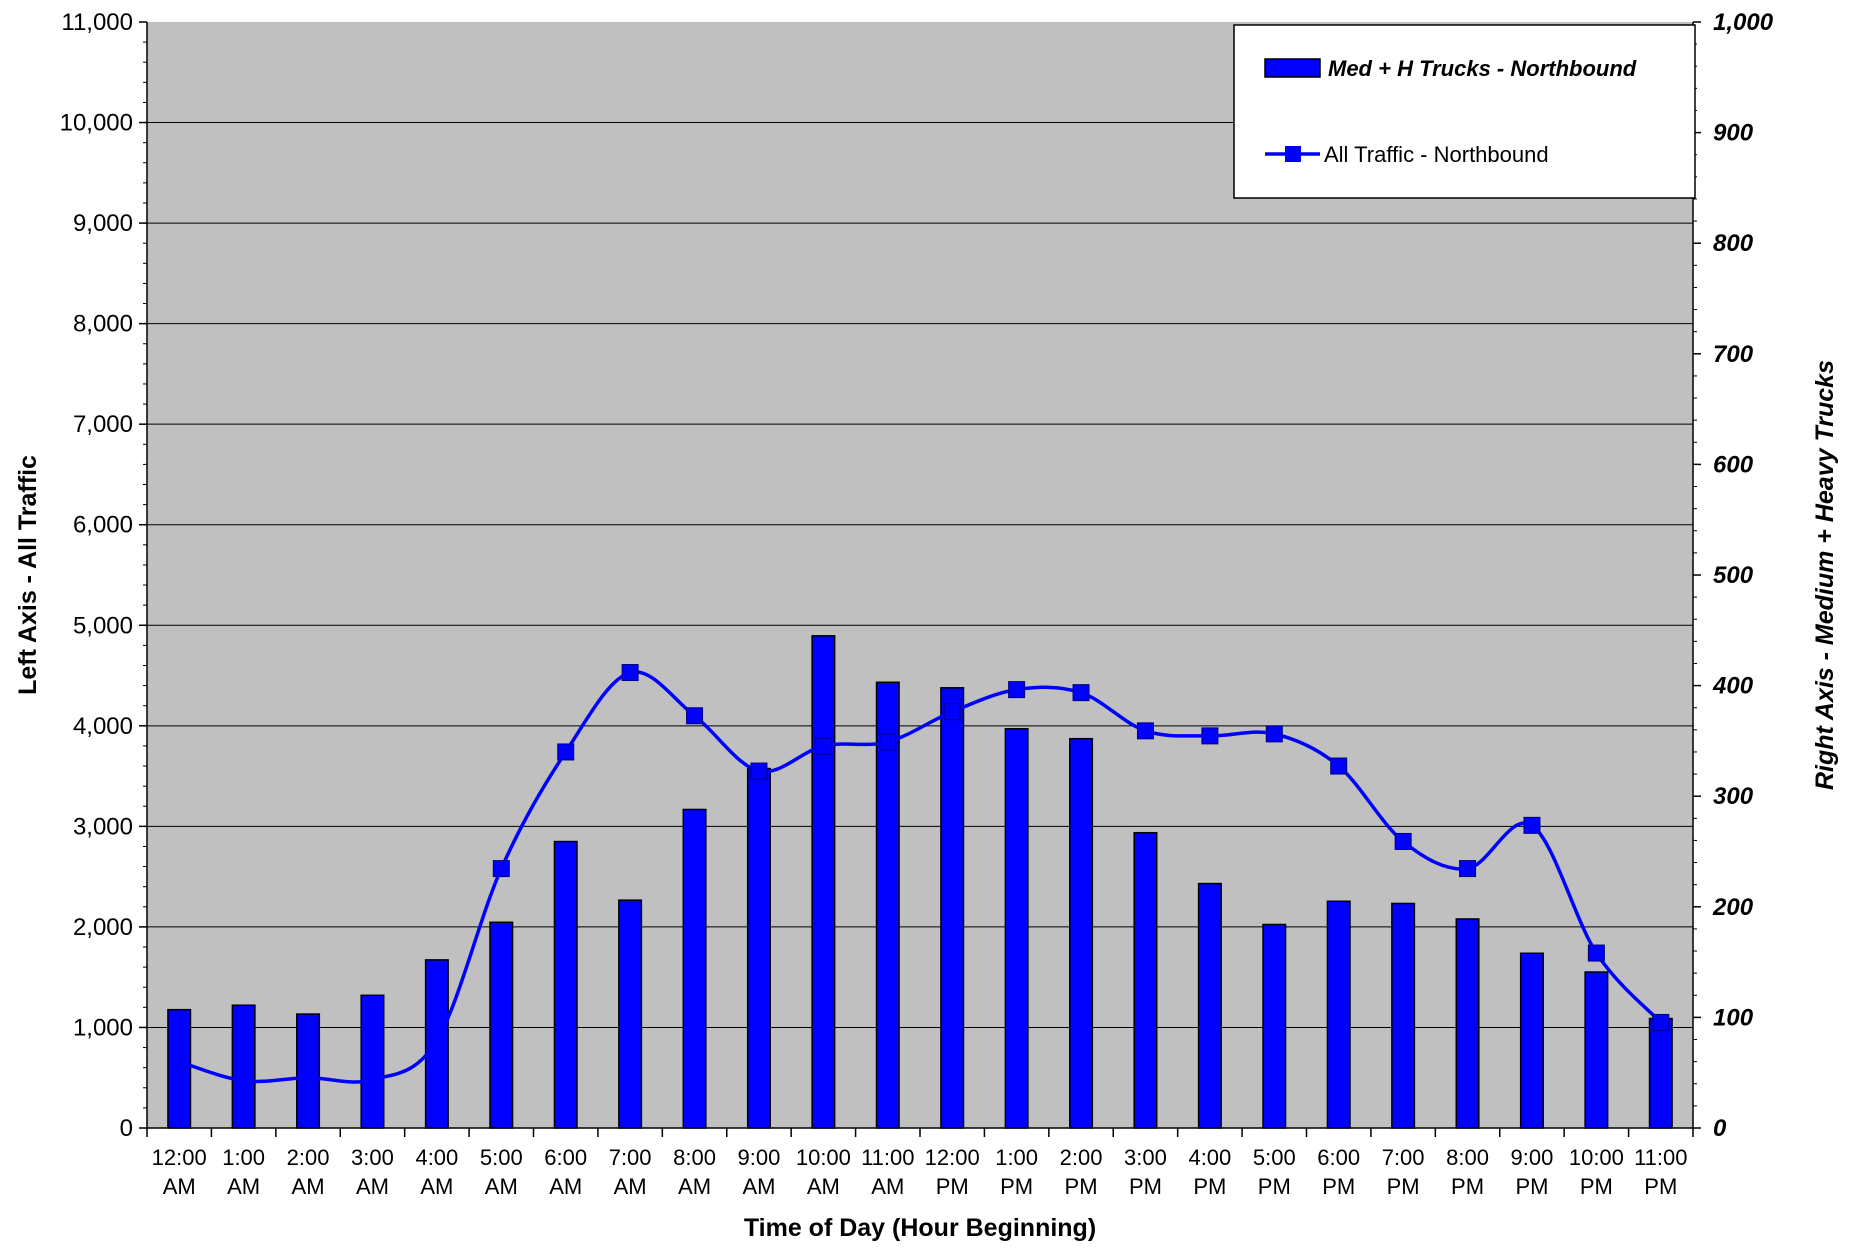  I want to click on left-tick-label: 4,000, so click(103, 726).